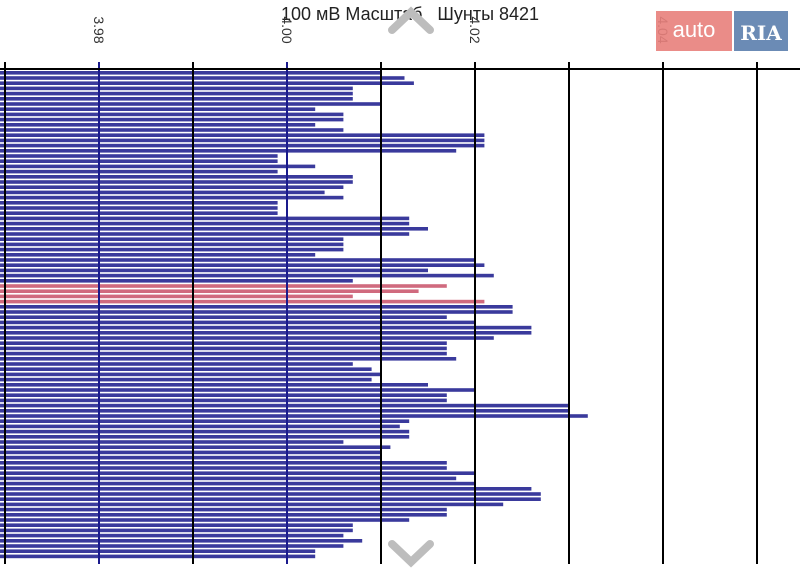 The height and width of the screenshot is (576, 800). Describe the element at coordinates (411, 20) in the screenshot. I see `chevron-up-icon` at that location.